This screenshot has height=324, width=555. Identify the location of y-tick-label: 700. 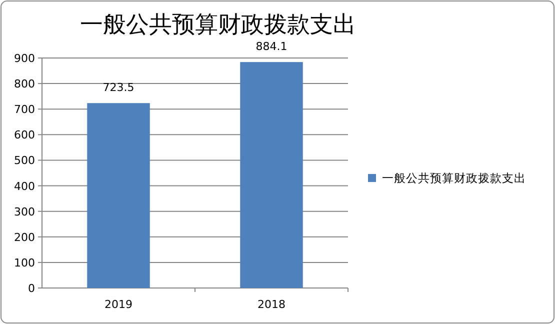
(24, 109).